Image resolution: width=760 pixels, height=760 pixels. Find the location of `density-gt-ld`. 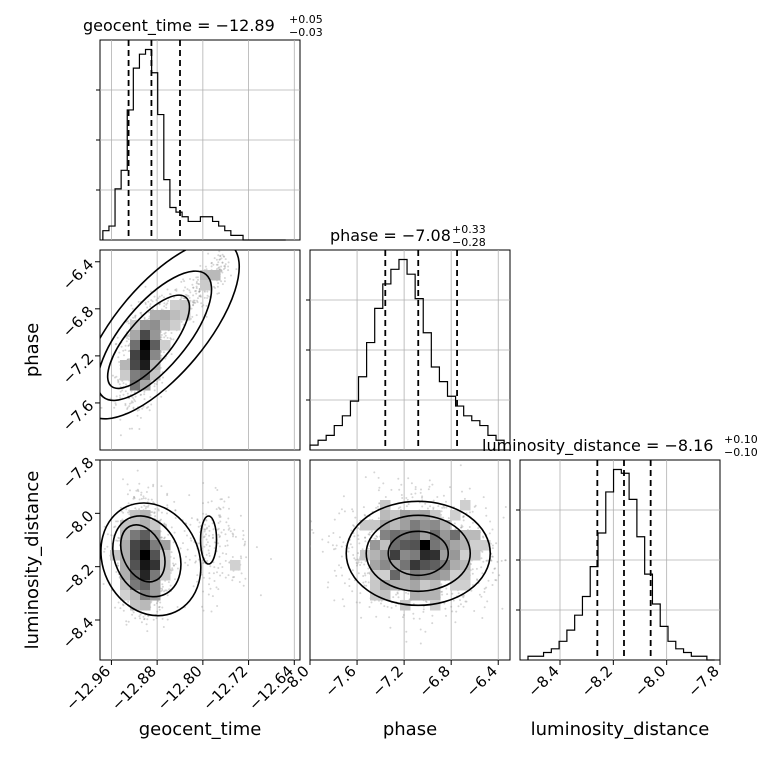

density-gt-ld is located at coordinates (186, 551).